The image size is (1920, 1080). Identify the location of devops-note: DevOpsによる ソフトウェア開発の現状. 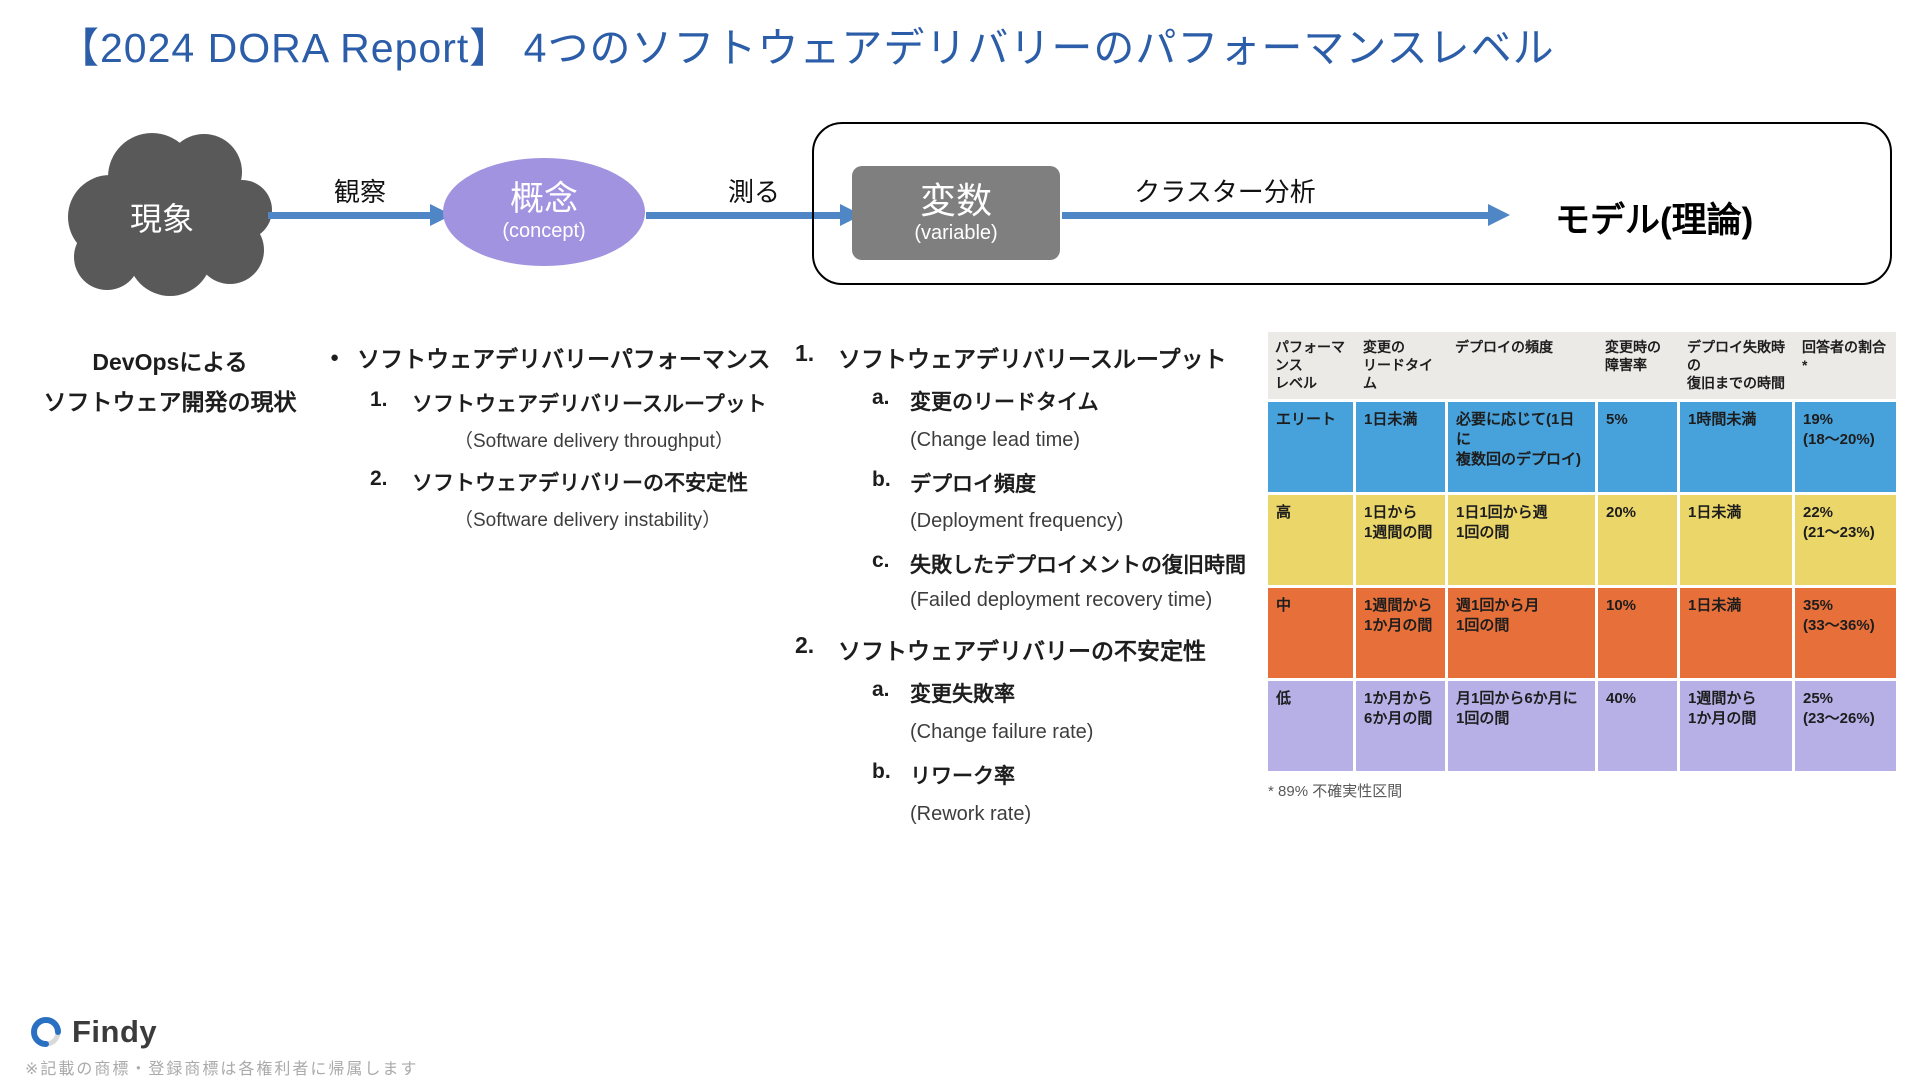
(170, 382).